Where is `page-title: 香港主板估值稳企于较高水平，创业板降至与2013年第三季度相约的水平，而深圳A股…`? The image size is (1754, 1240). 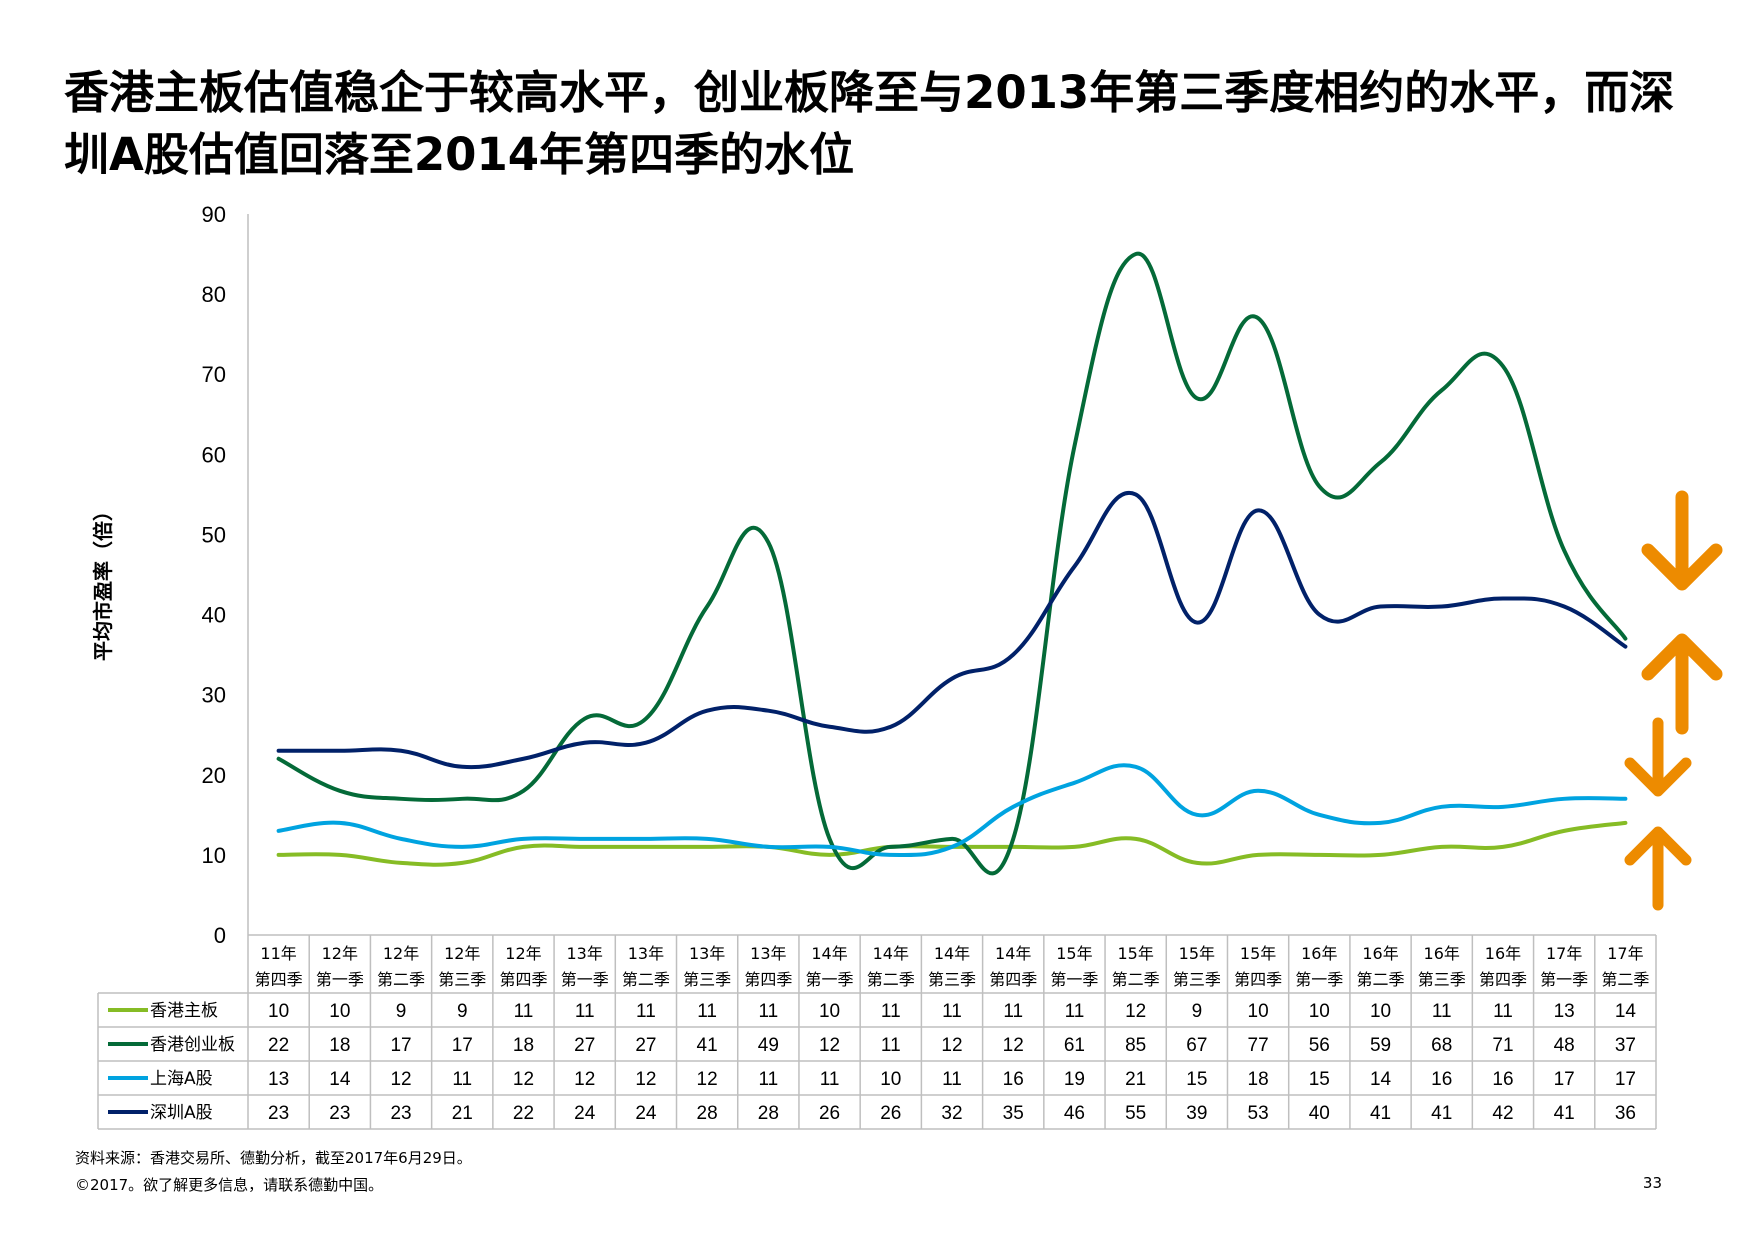
page-title: 香港主板估值稳企于较高水平，创业板降至与2013年第三季度相约的水平，而深圳A股… is located at coordinates (869, 123).